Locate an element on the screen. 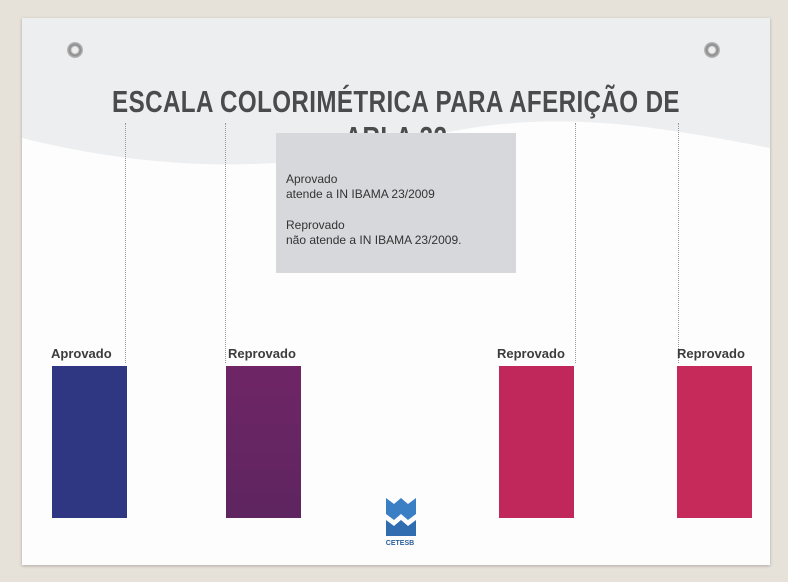 This screenshot has width=788, height=582. legend-line: atende a IN IBAMA 23/2009 is located at coordinates (360, 194).